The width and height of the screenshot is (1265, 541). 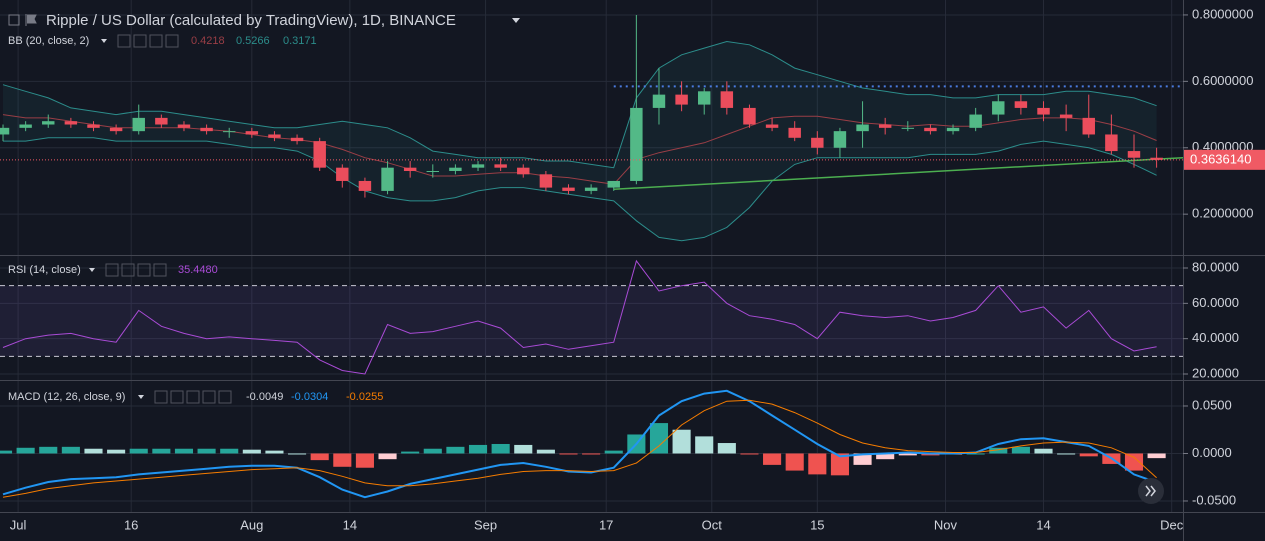 I want to click on y-tick-label: 0.0000, so click(x=1212, y=452).